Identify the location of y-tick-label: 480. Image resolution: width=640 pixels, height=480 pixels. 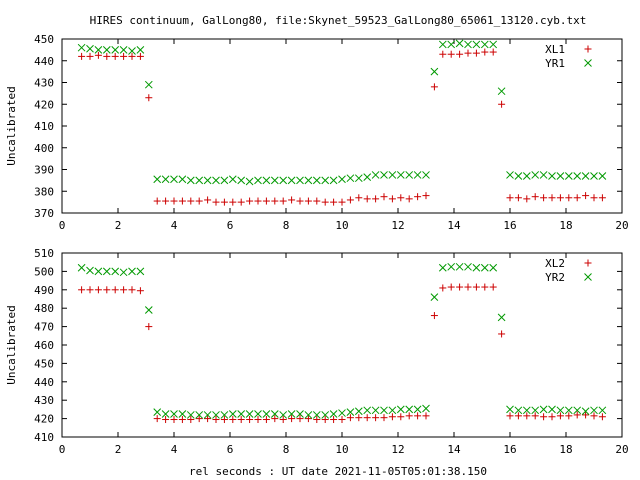
(44, 308).